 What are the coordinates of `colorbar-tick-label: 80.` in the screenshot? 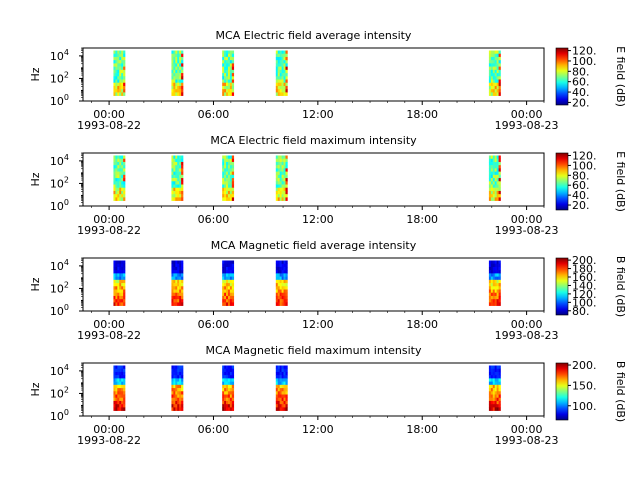 It's located at (581, 175).